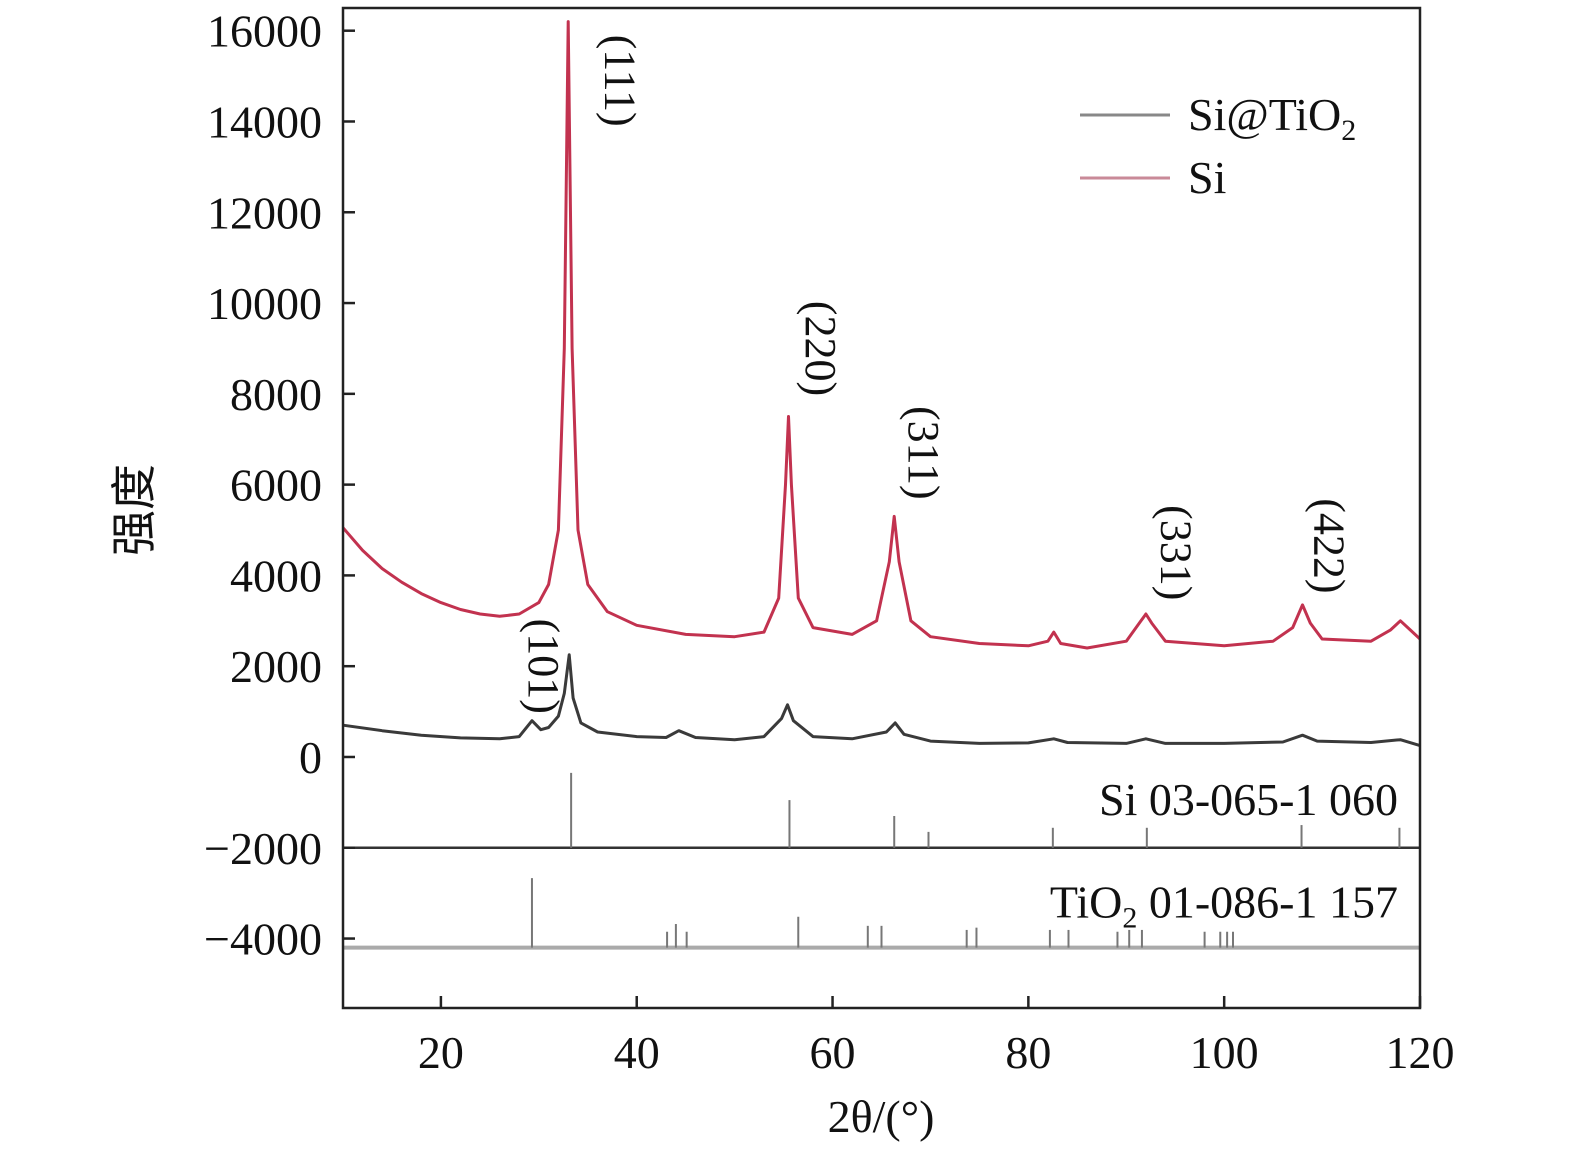  I want to click on legend-label-main: Si@TiO, so click(1264, 114).